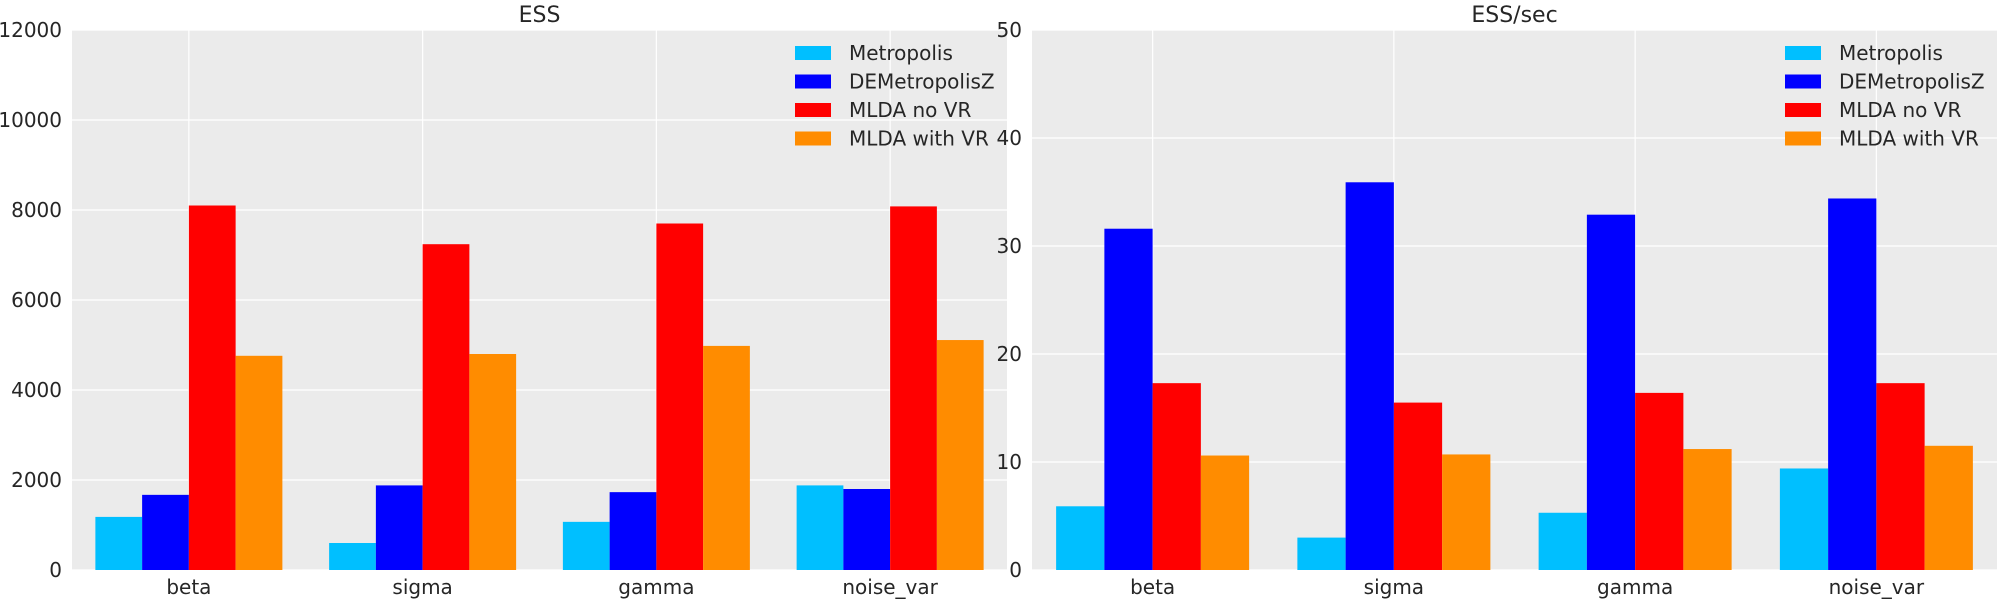  Describe the element at coordinates (1369, 376) in the screenshot. I see `ess-per-sec-bar-demetropolisz-sigma` at that location.